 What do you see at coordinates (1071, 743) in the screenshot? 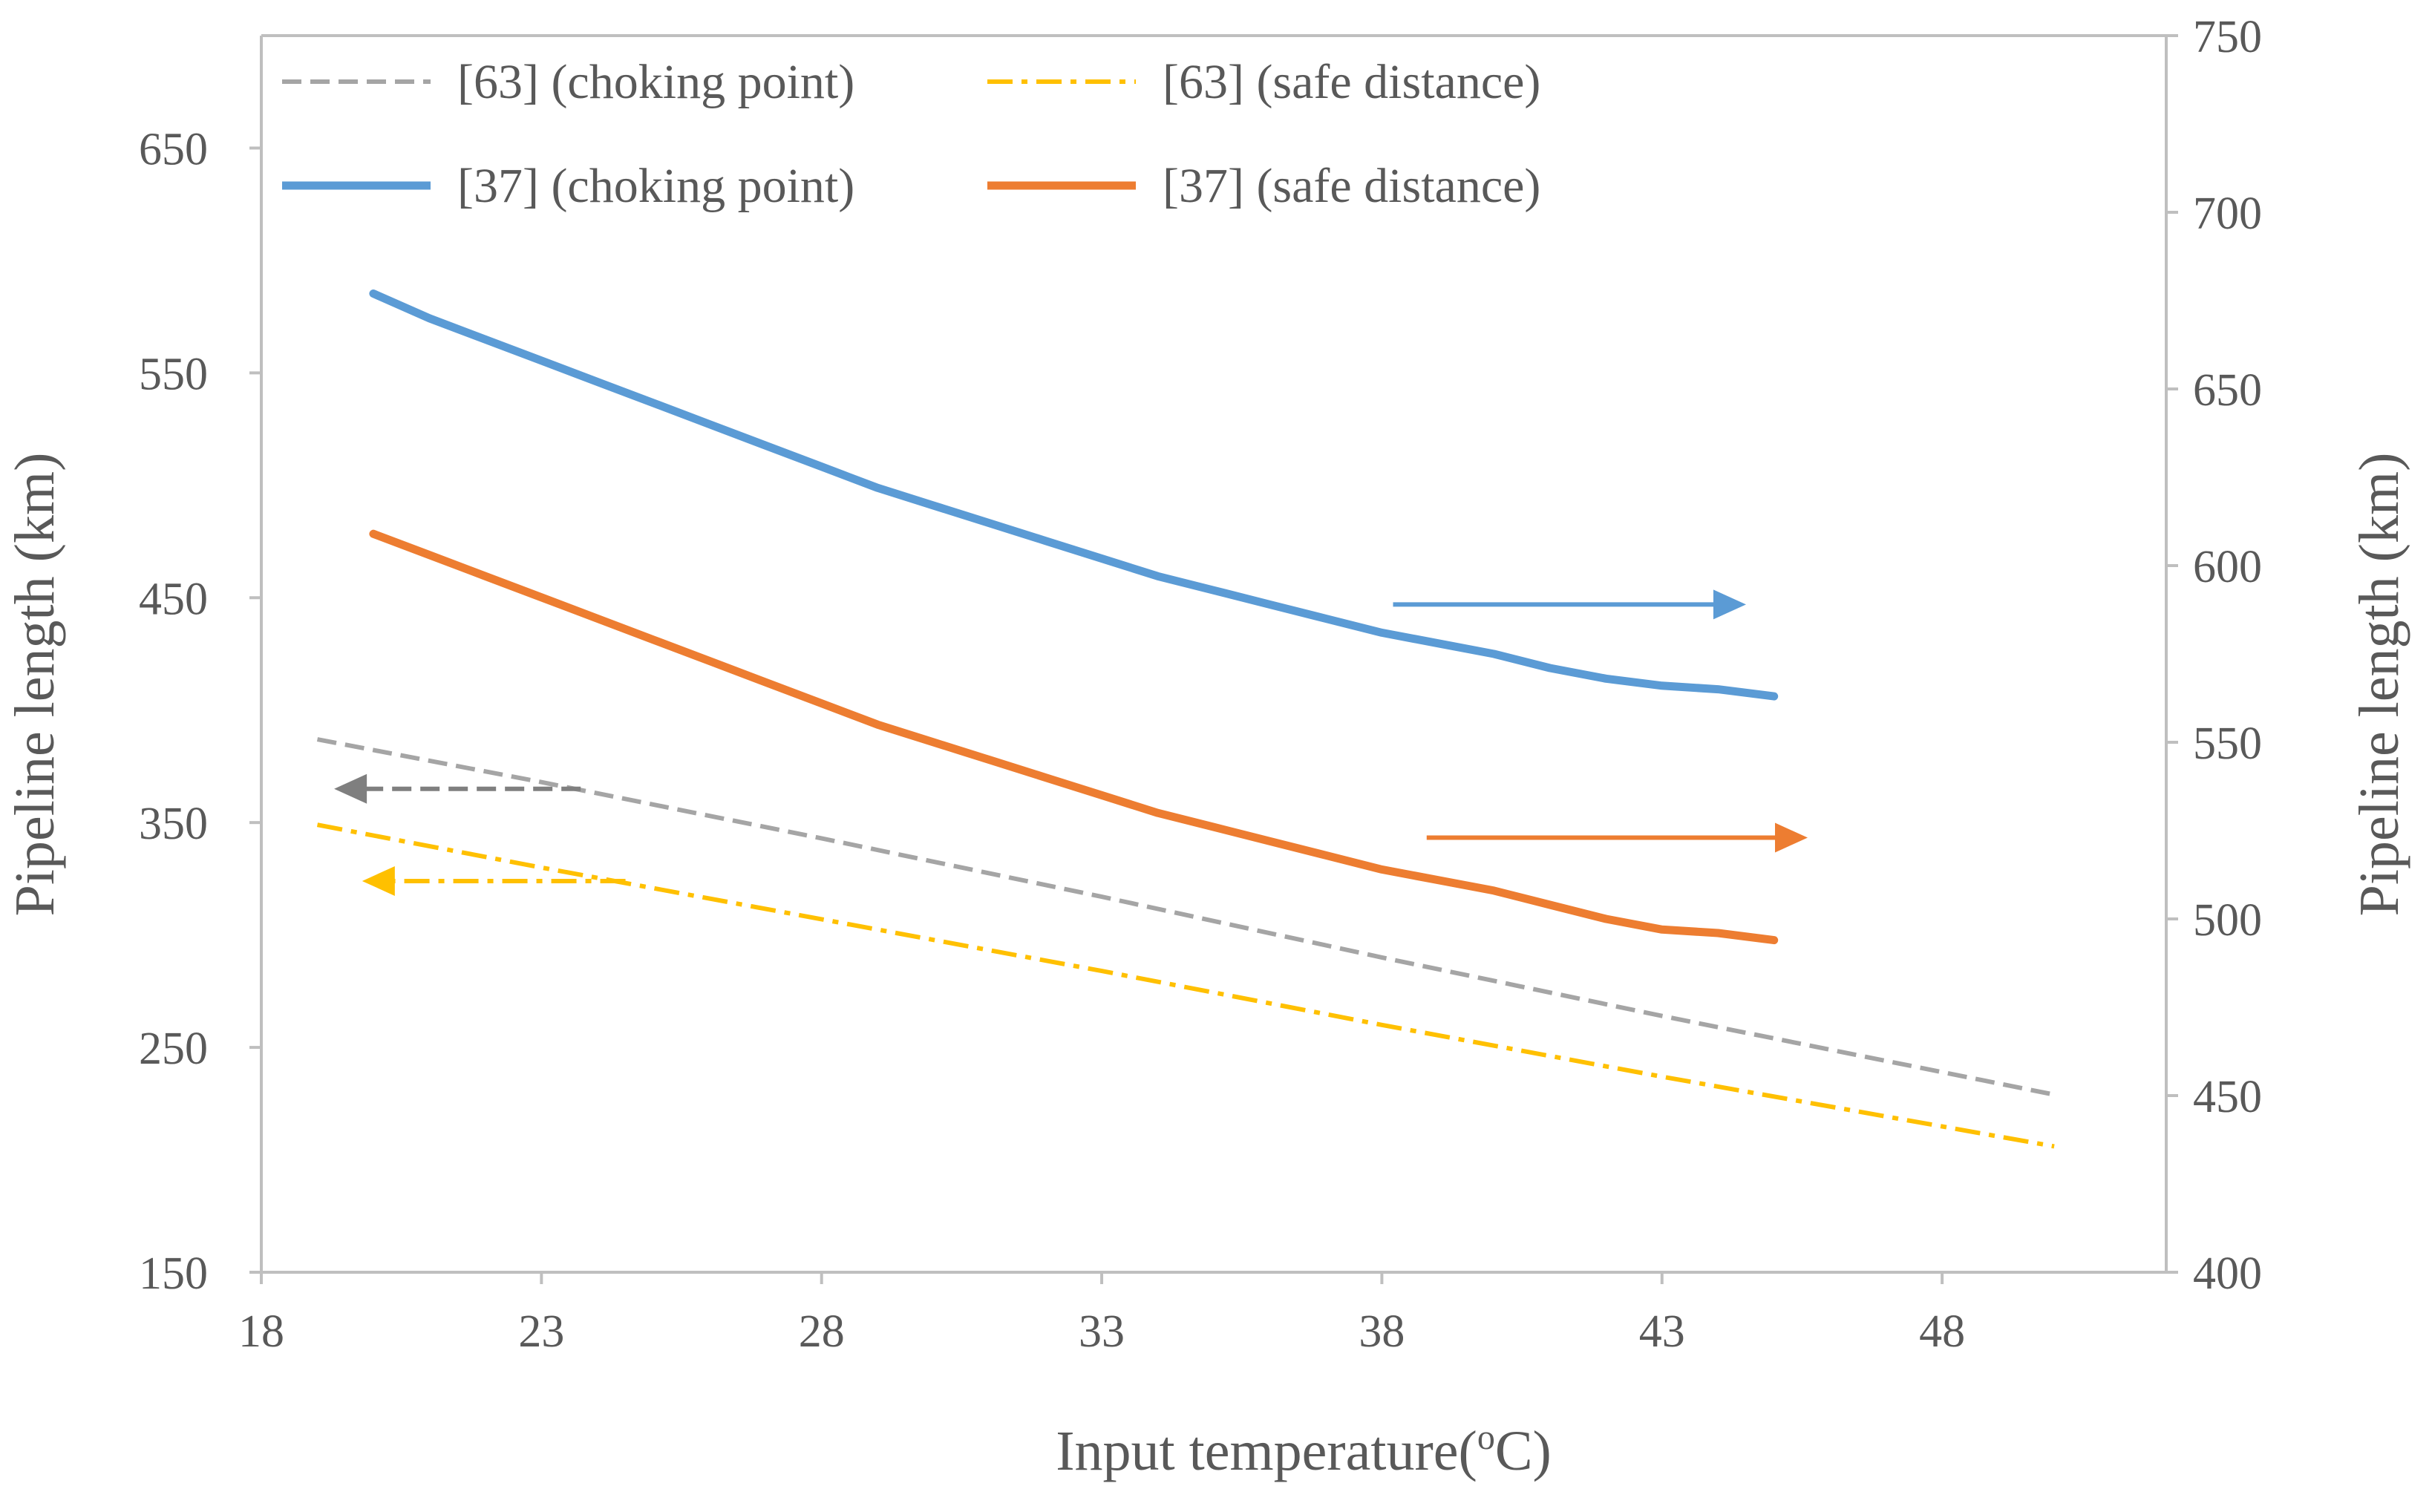
I see `axis-indicator-arrows` at bounding box center [1071, 743].